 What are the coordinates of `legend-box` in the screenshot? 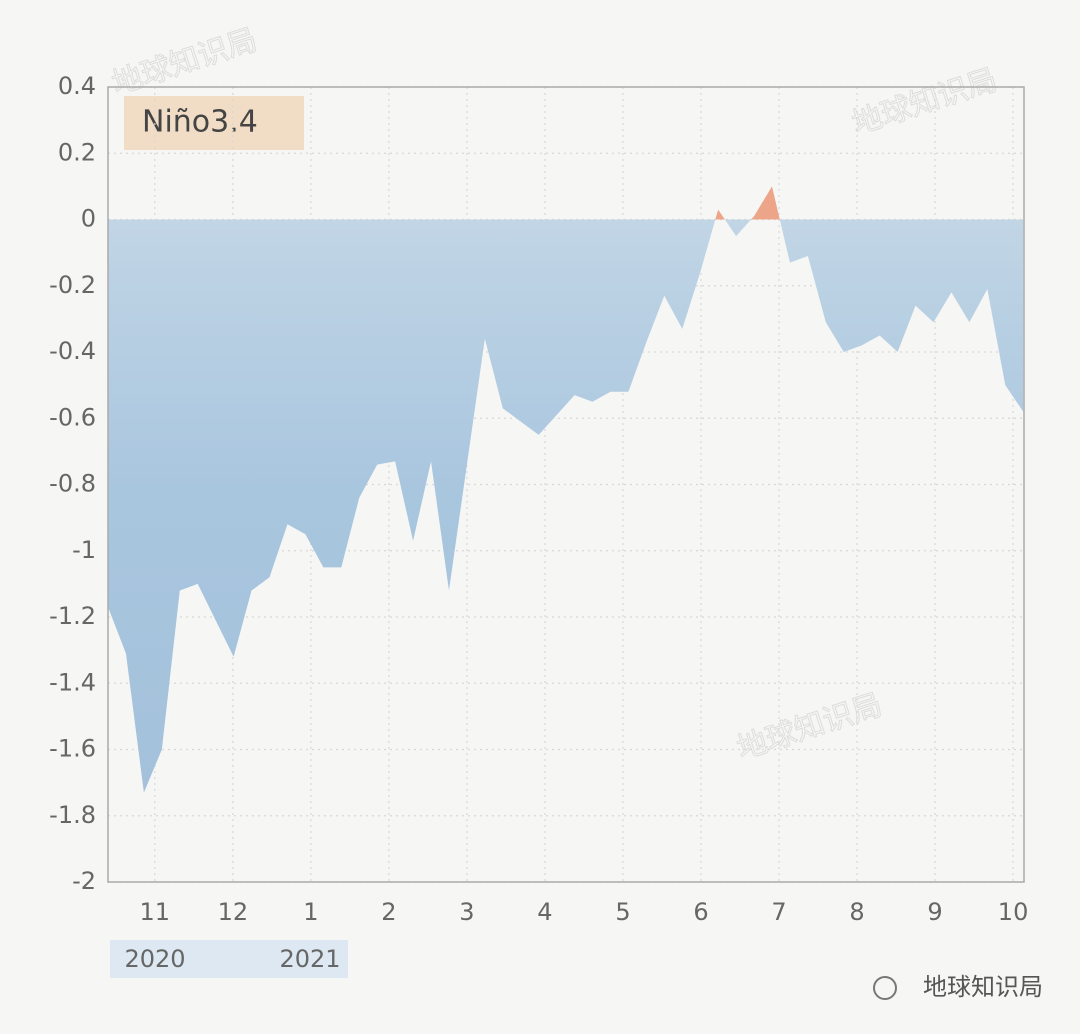 It's located at (214, 123).